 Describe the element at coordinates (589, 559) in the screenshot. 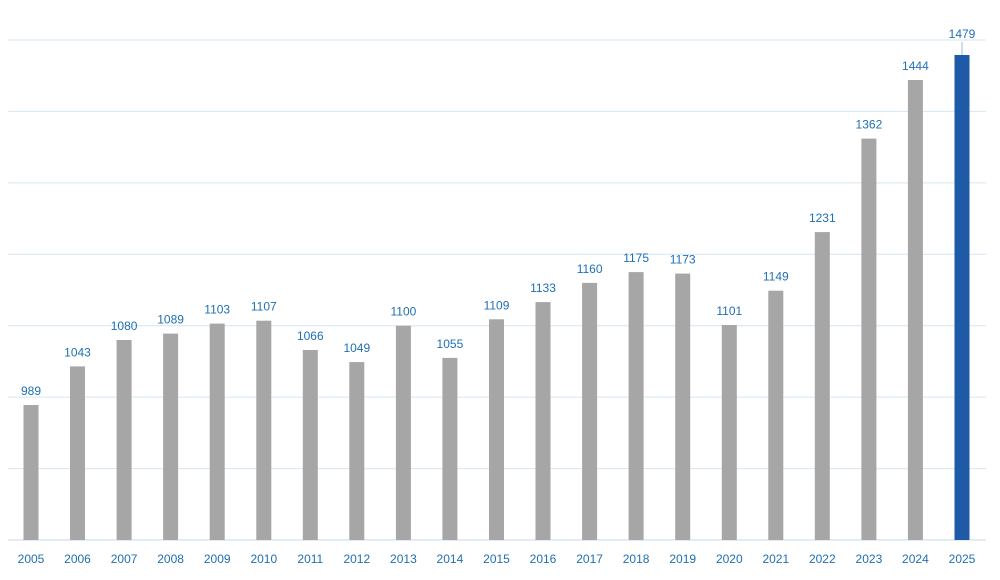

I see `x-tick-label-2017: 2017` at that location.